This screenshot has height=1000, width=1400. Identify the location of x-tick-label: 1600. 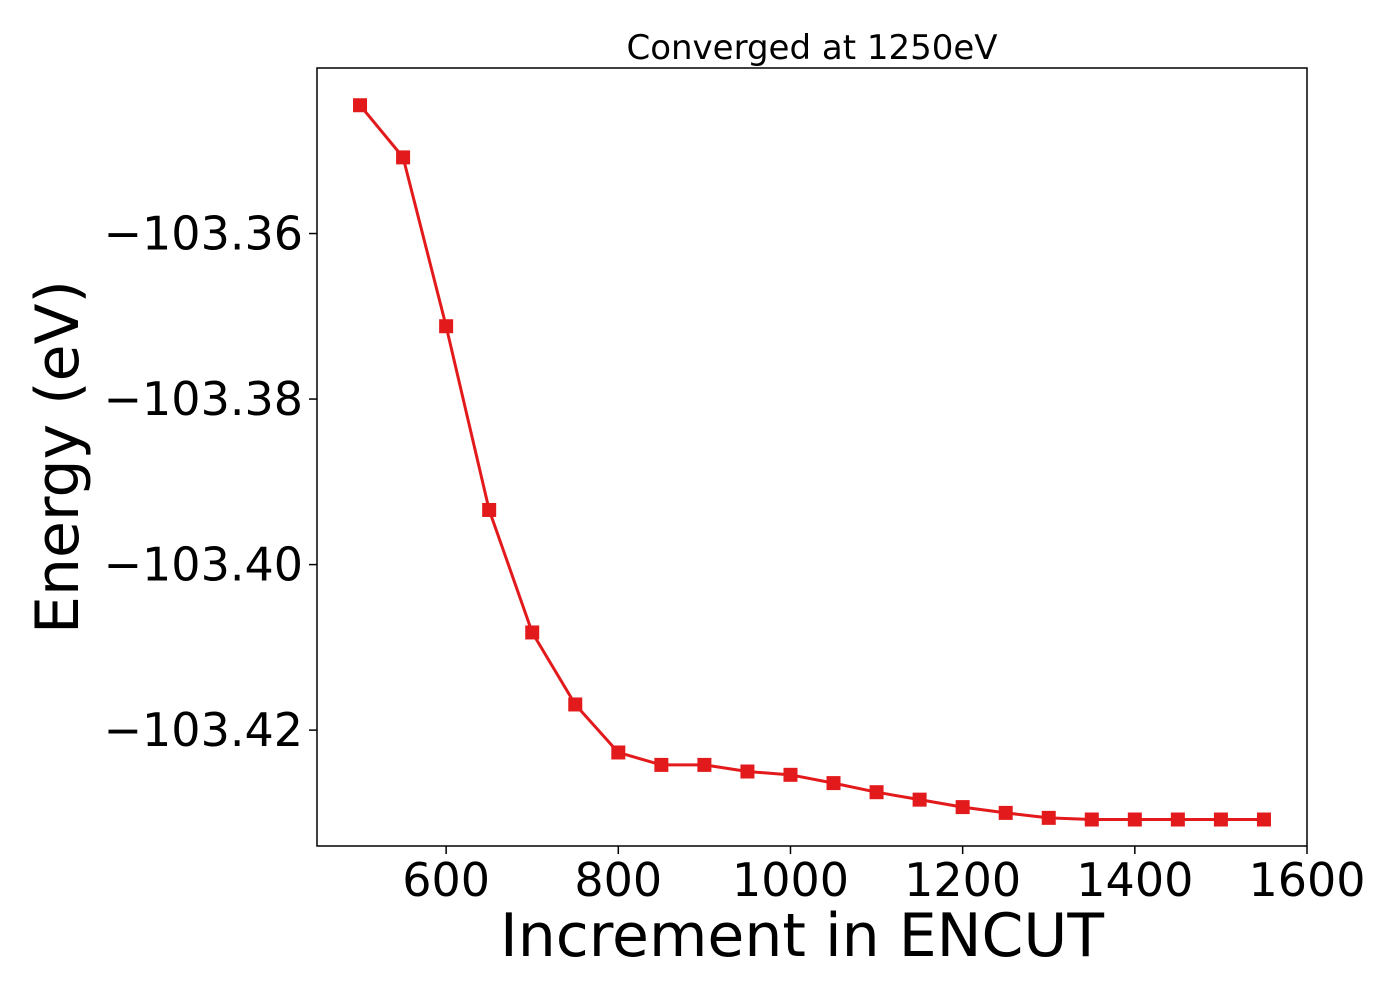
(1306, 880).